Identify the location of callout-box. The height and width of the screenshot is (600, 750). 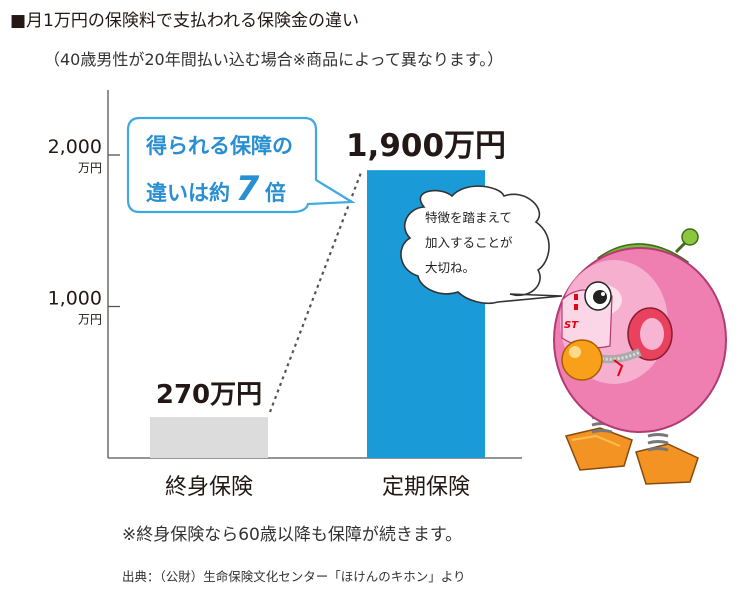
(241, 165).